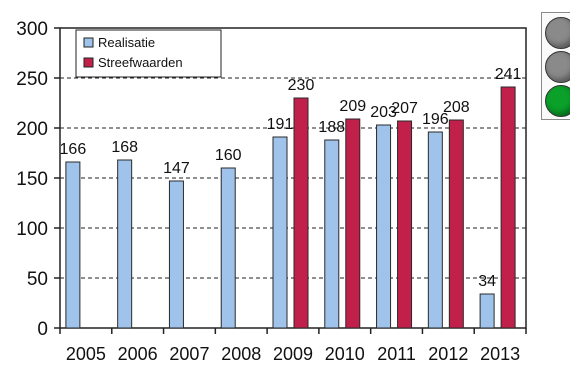 Image resolution: width=570 pixels, height=365 pixels. What do you see at coordinates (73, 149) in the screenshot?
I see `data-label: 166` at bounding box center [73, 149].